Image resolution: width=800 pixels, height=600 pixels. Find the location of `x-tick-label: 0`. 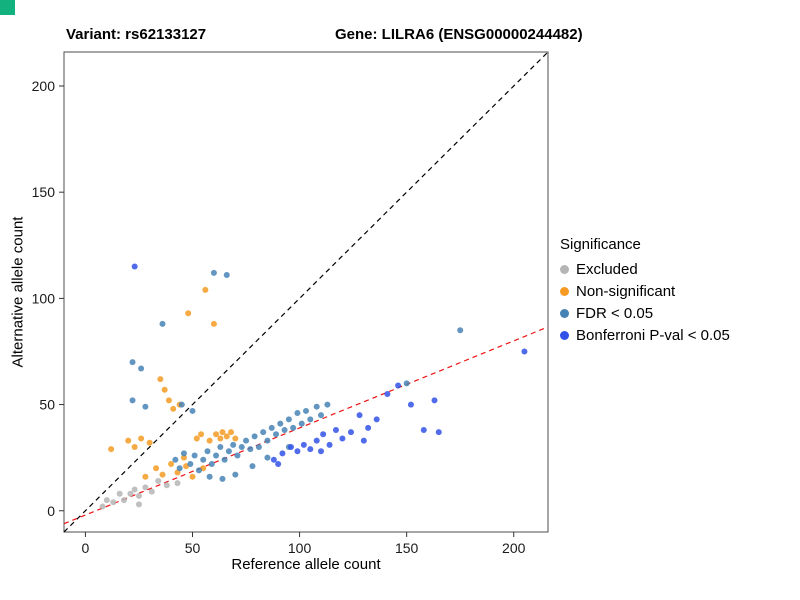

x-tick-label: 0 is located at coordinates (86, 548).